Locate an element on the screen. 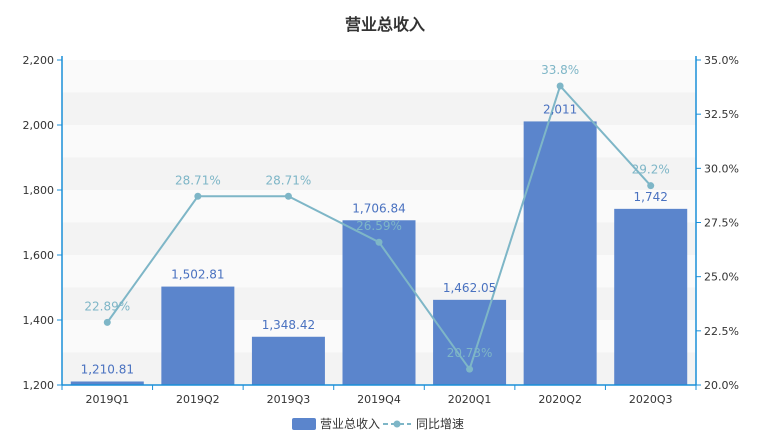  legend-bar-swatch is located at coordinates (304, 424).